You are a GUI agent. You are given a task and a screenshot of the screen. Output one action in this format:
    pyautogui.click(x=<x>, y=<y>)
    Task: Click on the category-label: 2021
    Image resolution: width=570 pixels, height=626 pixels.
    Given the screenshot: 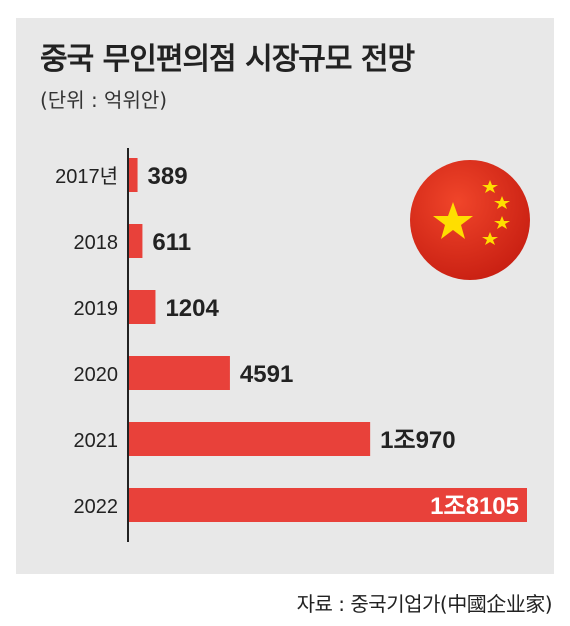 What is the action you would take?
    pyautogui.click(x=96, y=441)
    